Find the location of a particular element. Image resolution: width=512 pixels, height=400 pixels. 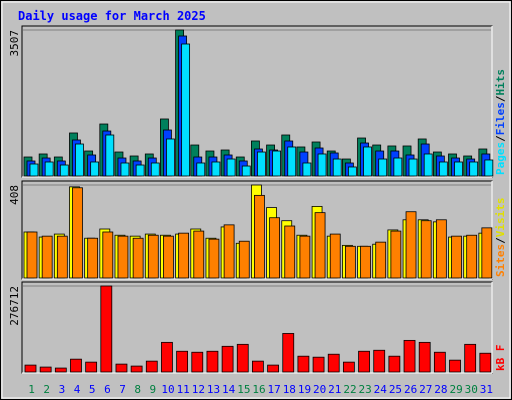

x-tick-label: 2 is located at coordinates (46, 389).